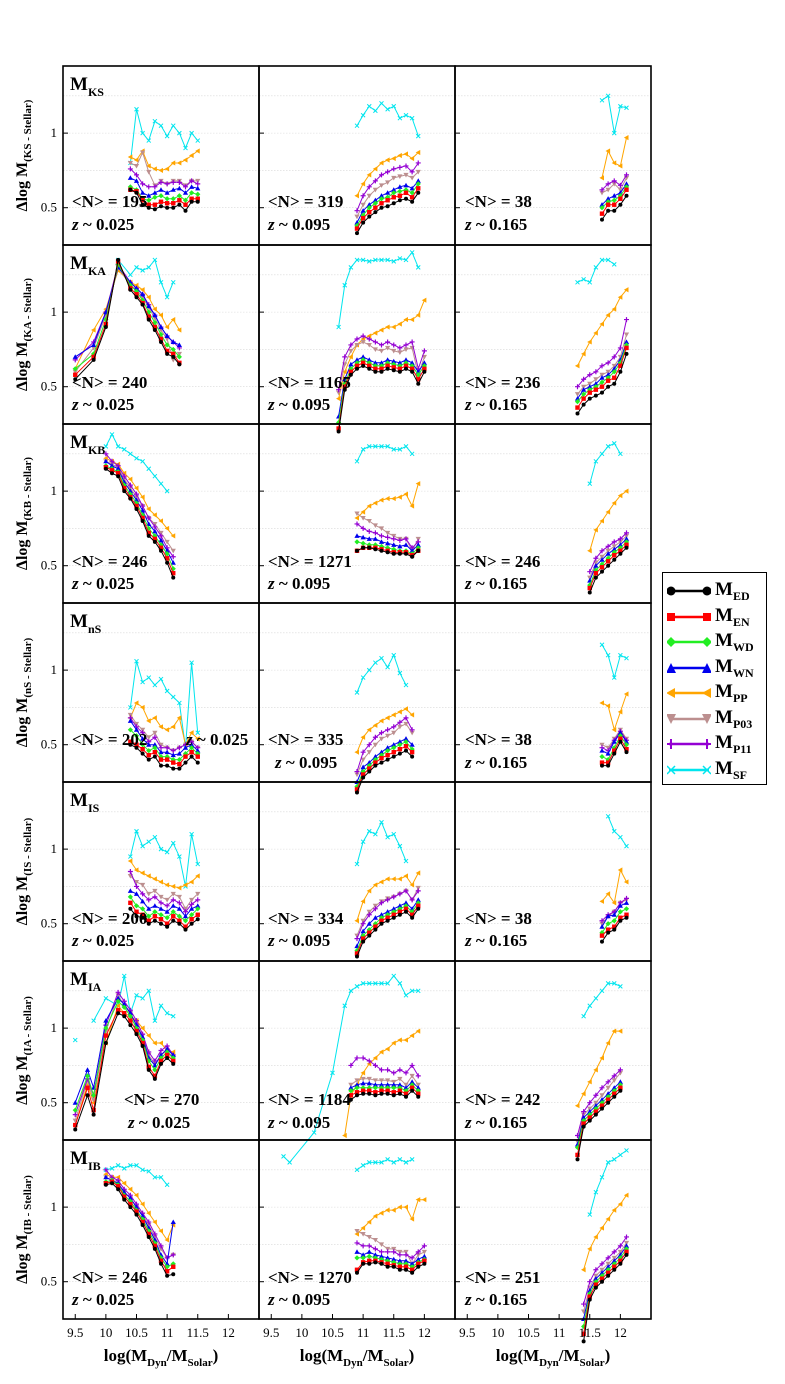 Image resolution: width=785 pixels, height=1384 pixels. I want to click on legend-label: MP03, so click(734, 719).